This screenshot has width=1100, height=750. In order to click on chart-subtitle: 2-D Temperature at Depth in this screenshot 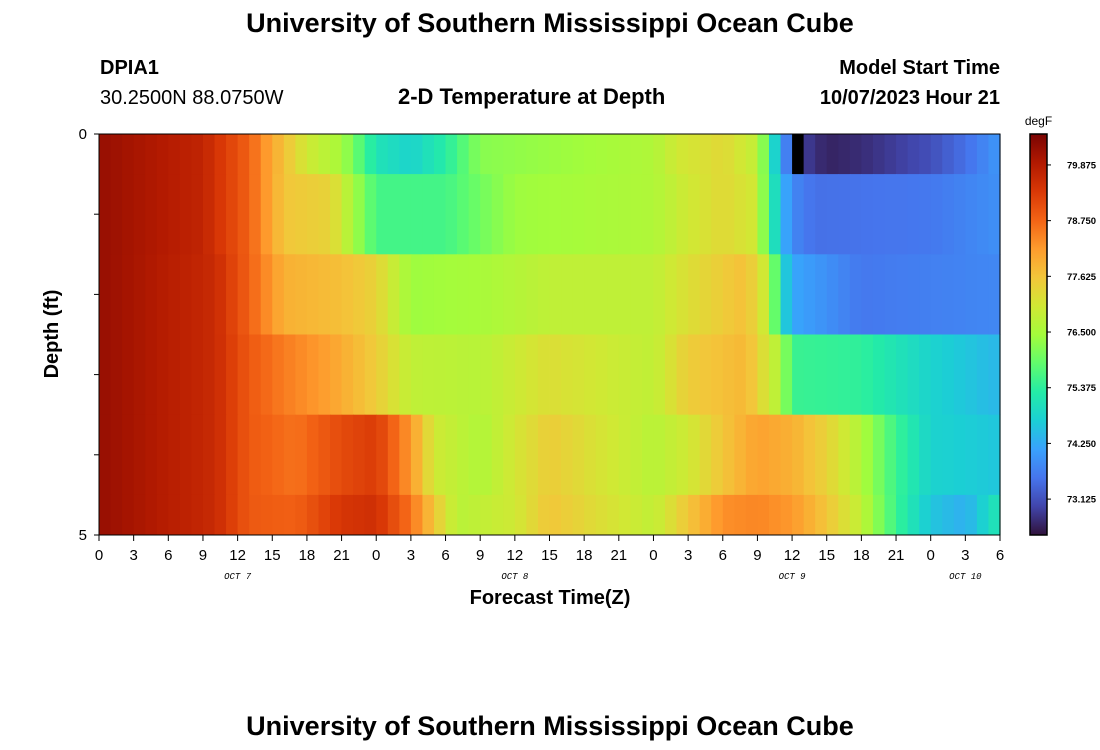, I will do `click(532, 96)`.